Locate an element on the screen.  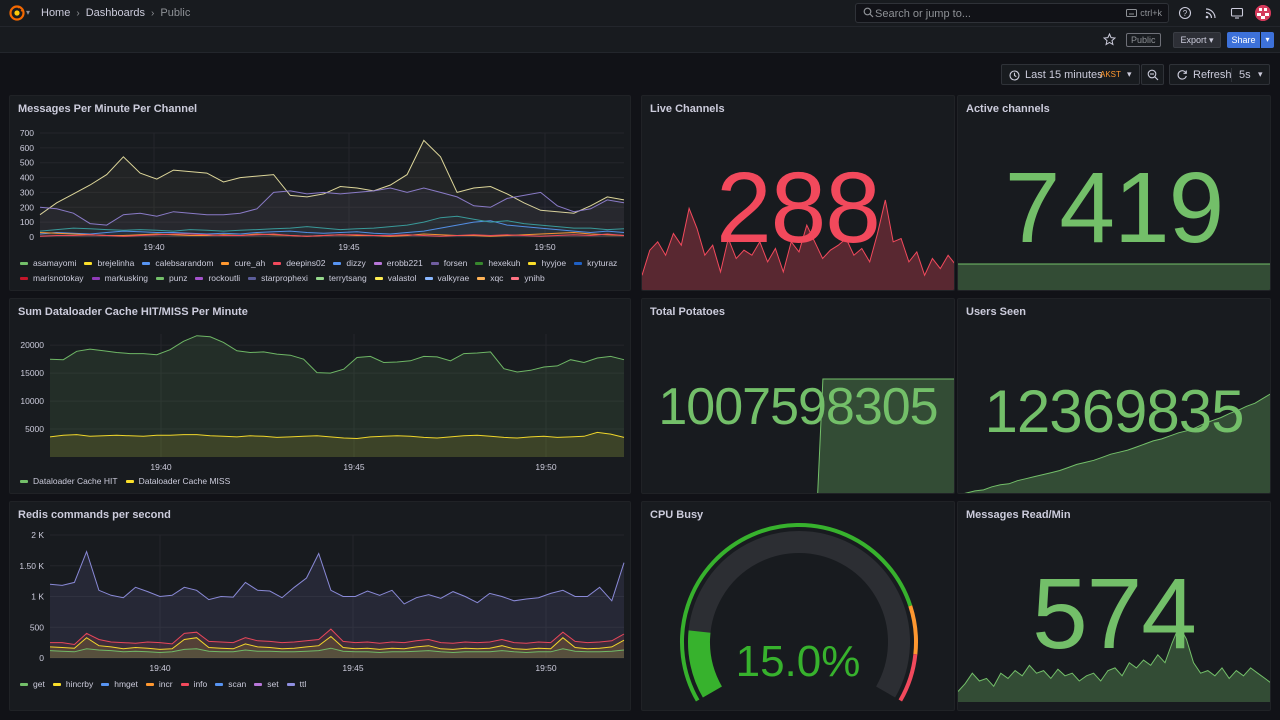
legend-label: set is located at coordinates (273, 684).